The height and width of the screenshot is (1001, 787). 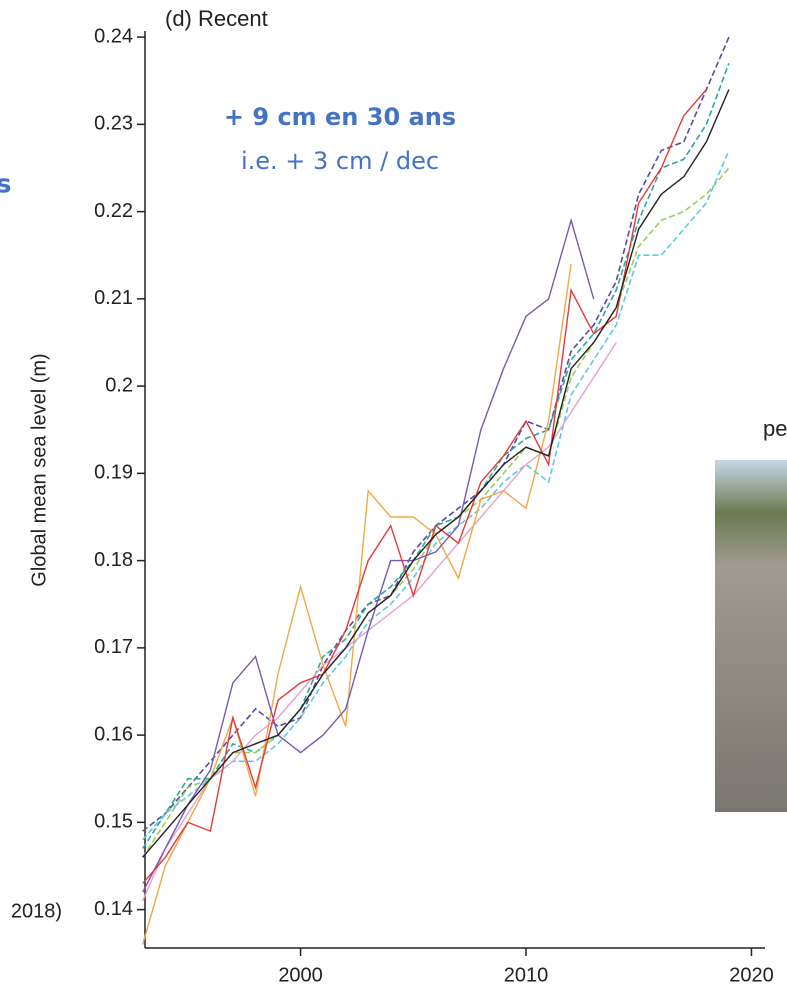 I want to click on cropped-caption: 2018), so click(x=36, y=911).